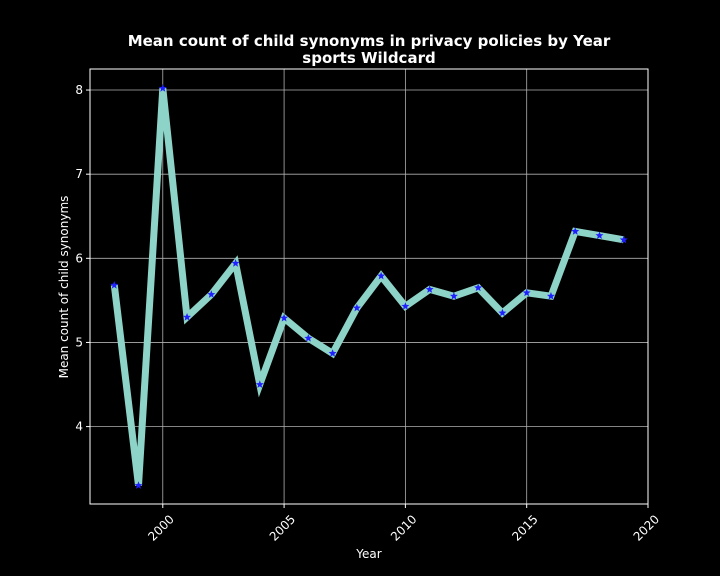 The height and width of the screenshot is (576, 720). I want to click on x-tick-label: 2005, so click(282, 527).